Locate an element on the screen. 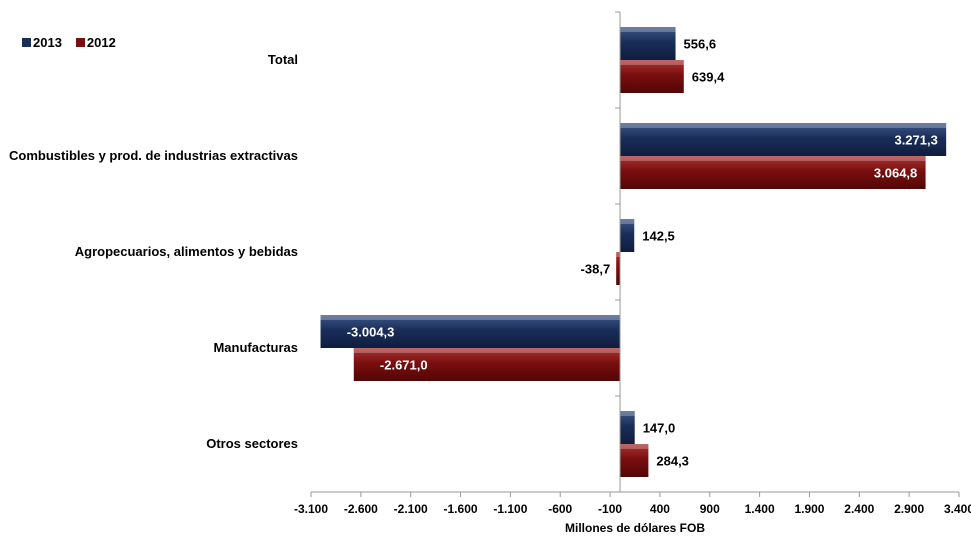 The width and height of the screenshot is (971, 539). legend-item-2012: 2012 is located at coordinates (95, 42).